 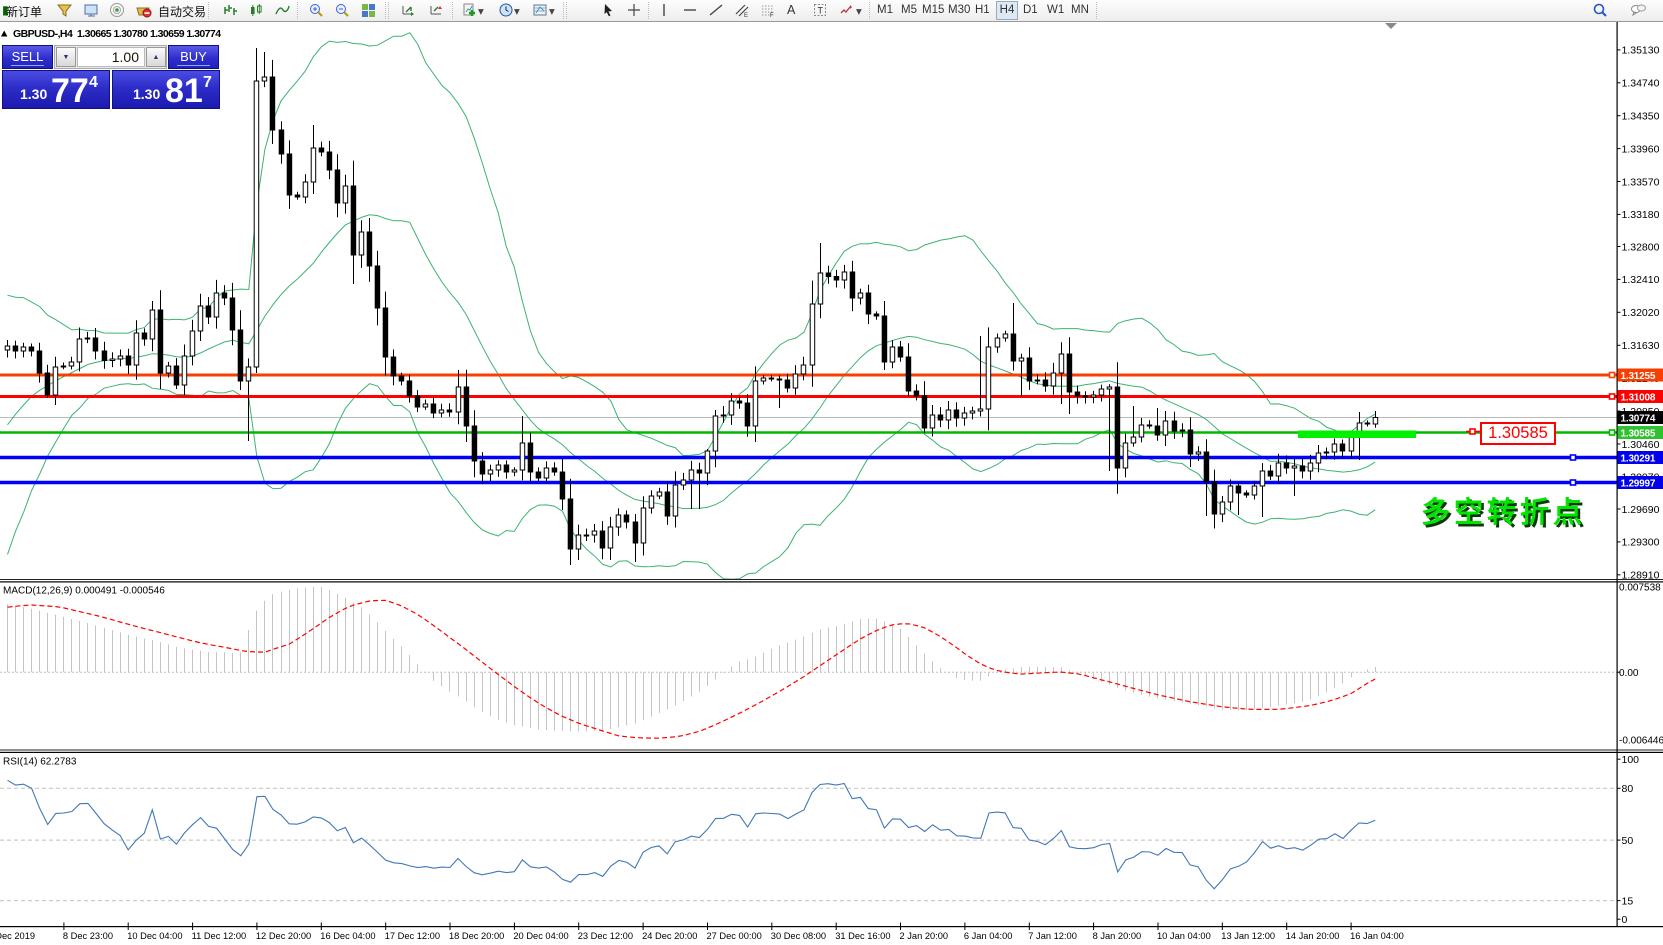 I want to click on svg-text: 18 Dec 20:00, so click(x=476, y=936).